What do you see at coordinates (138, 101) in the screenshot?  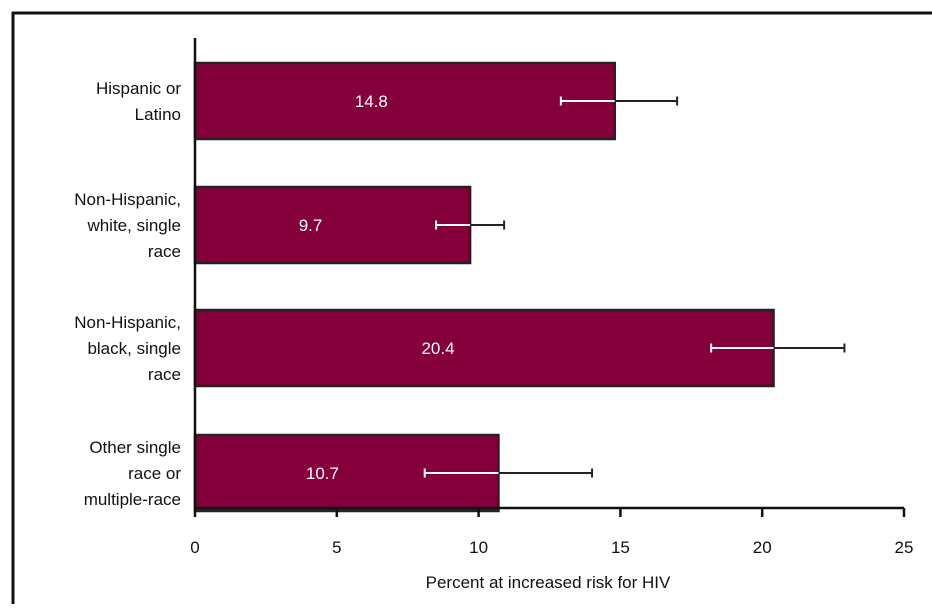 I see `category-label-1: Hispanic or Latino` at bounding box center [138, 101].